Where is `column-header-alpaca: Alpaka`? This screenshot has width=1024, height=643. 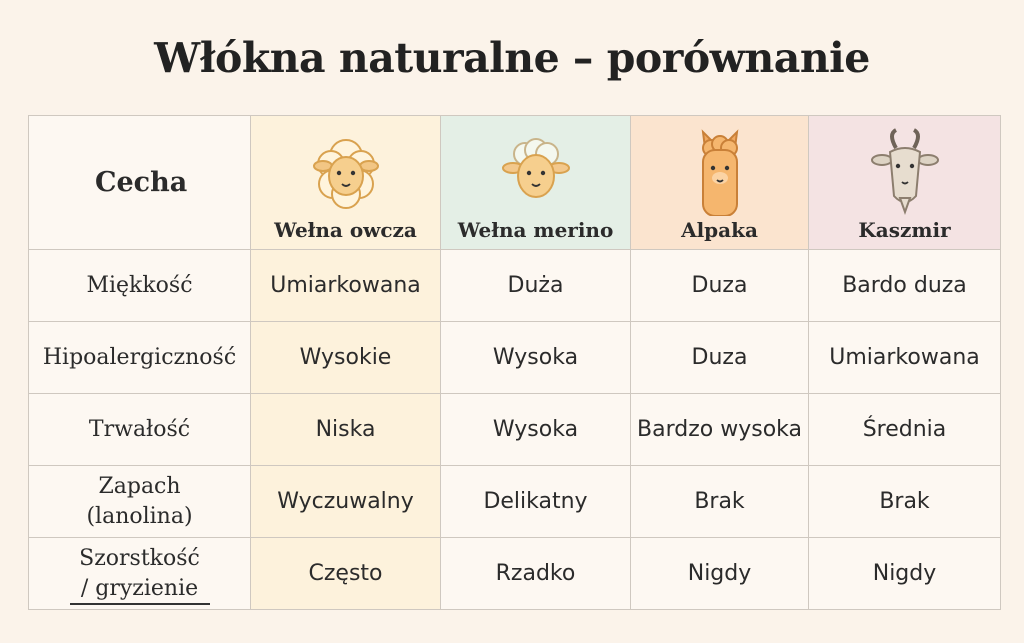
column-header-alpaca: Alpaka is located at coordinates (719, 182).